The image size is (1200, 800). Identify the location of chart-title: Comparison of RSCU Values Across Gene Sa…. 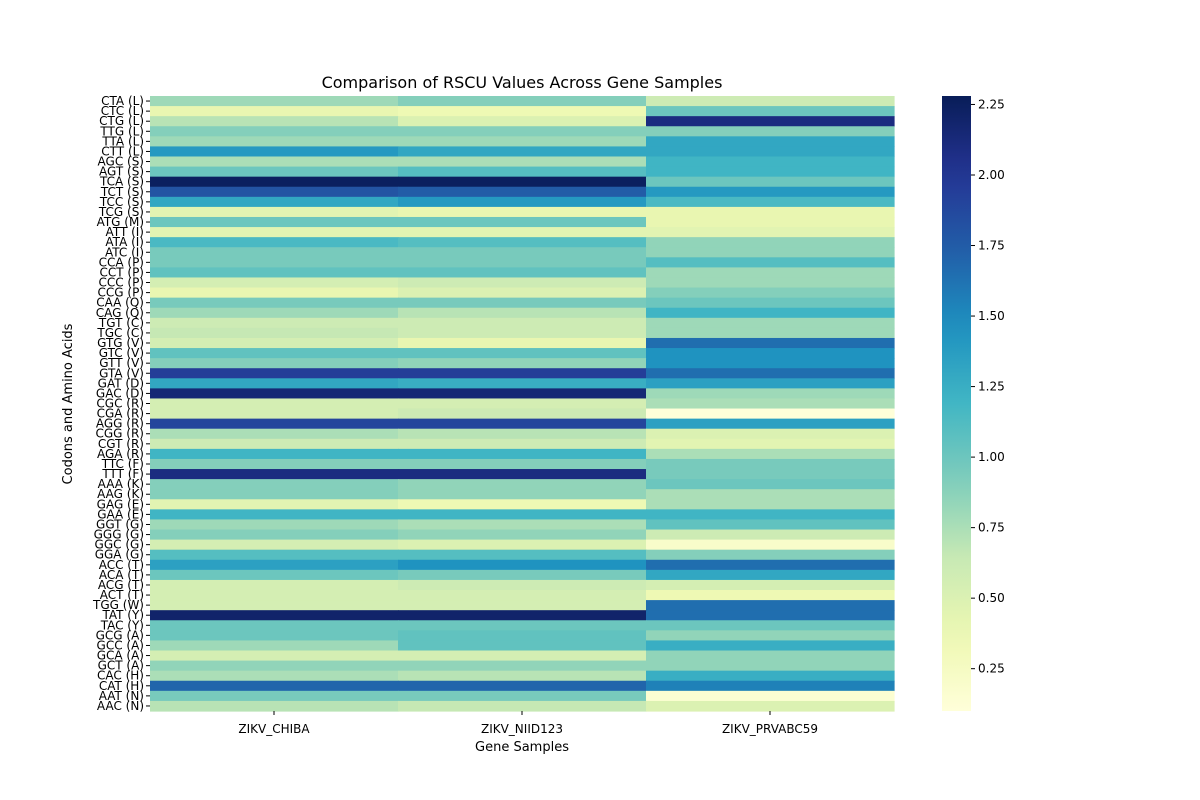
(522, 82).